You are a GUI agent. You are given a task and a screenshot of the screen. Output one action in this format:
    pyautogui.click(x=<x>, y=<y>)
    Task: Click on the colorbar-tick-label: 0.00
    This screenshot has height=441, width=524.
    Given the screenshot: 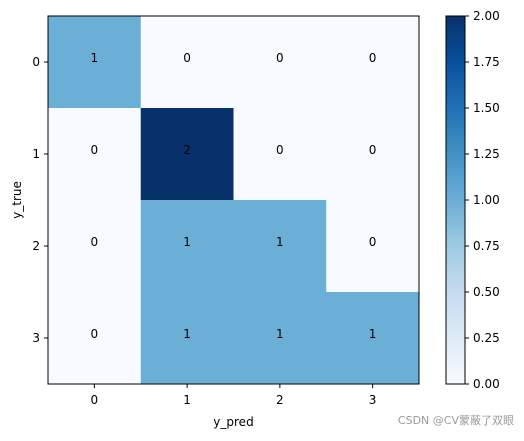 What is the action you would take?
    pyautogui.click(x=486, y=384)
    